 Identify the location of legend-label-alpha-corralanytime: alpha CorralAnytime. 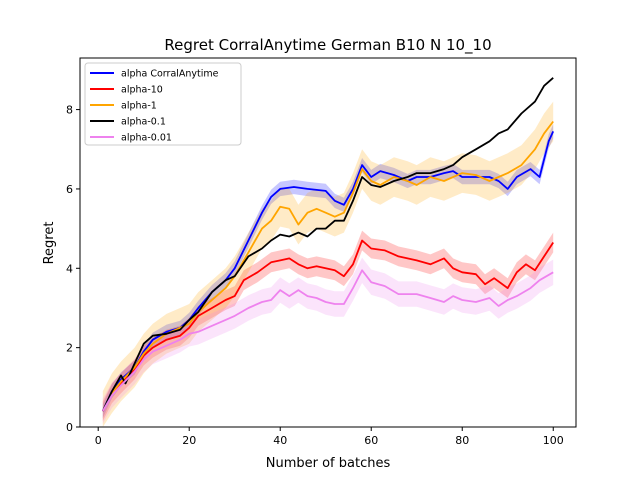
(170, 74).